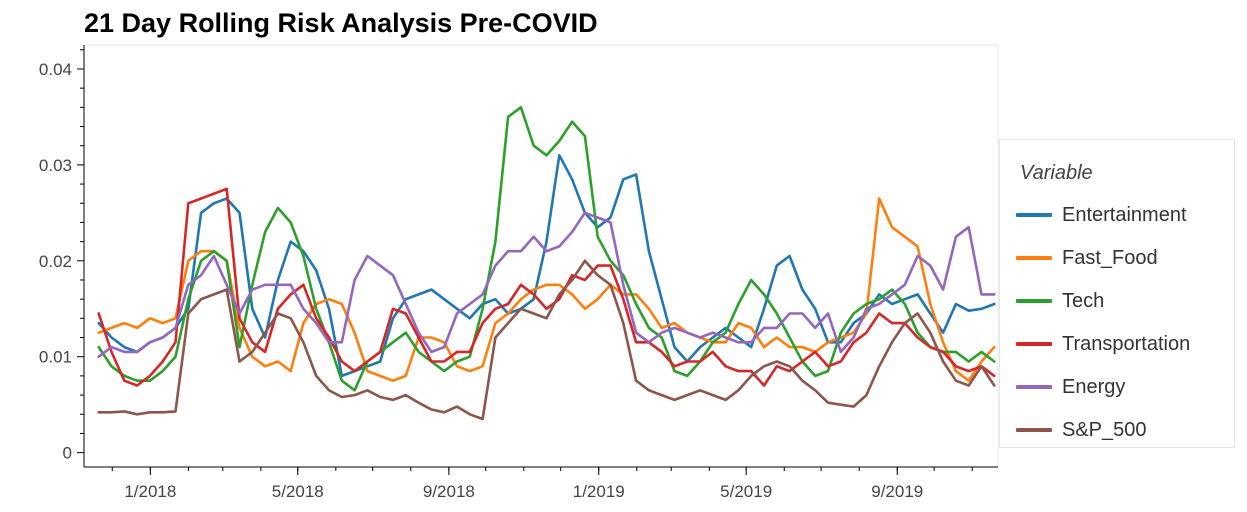 The height and width of the screenshot is (512, 1247). I want to click on chart-title: 21 Day Rolling Risk Analysis Pre-COVID, so click(341, 23).